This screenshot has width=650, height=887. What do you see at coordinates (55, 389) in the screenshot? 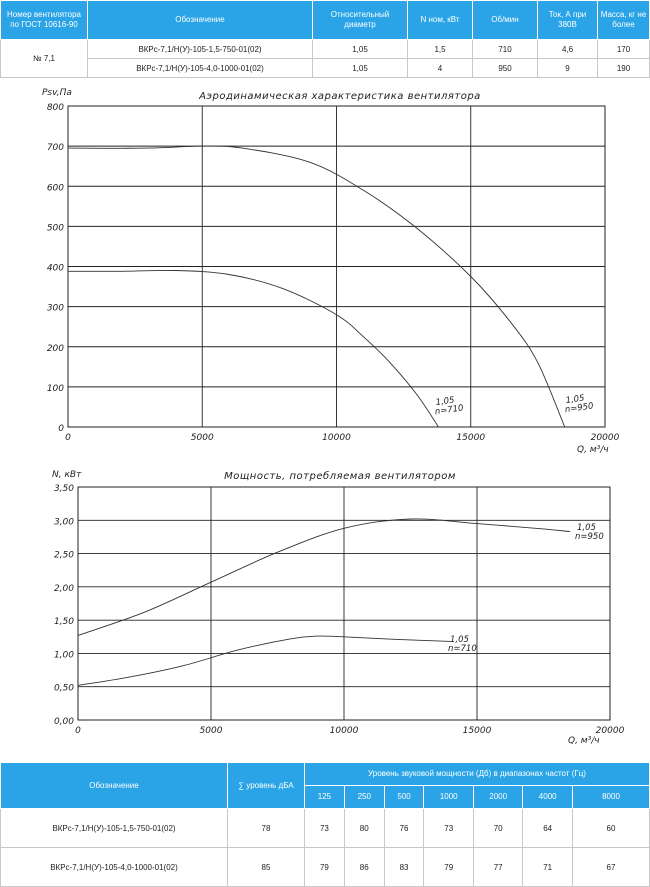
I see `y-tick-label: 100` at bounding box center [55, 389].